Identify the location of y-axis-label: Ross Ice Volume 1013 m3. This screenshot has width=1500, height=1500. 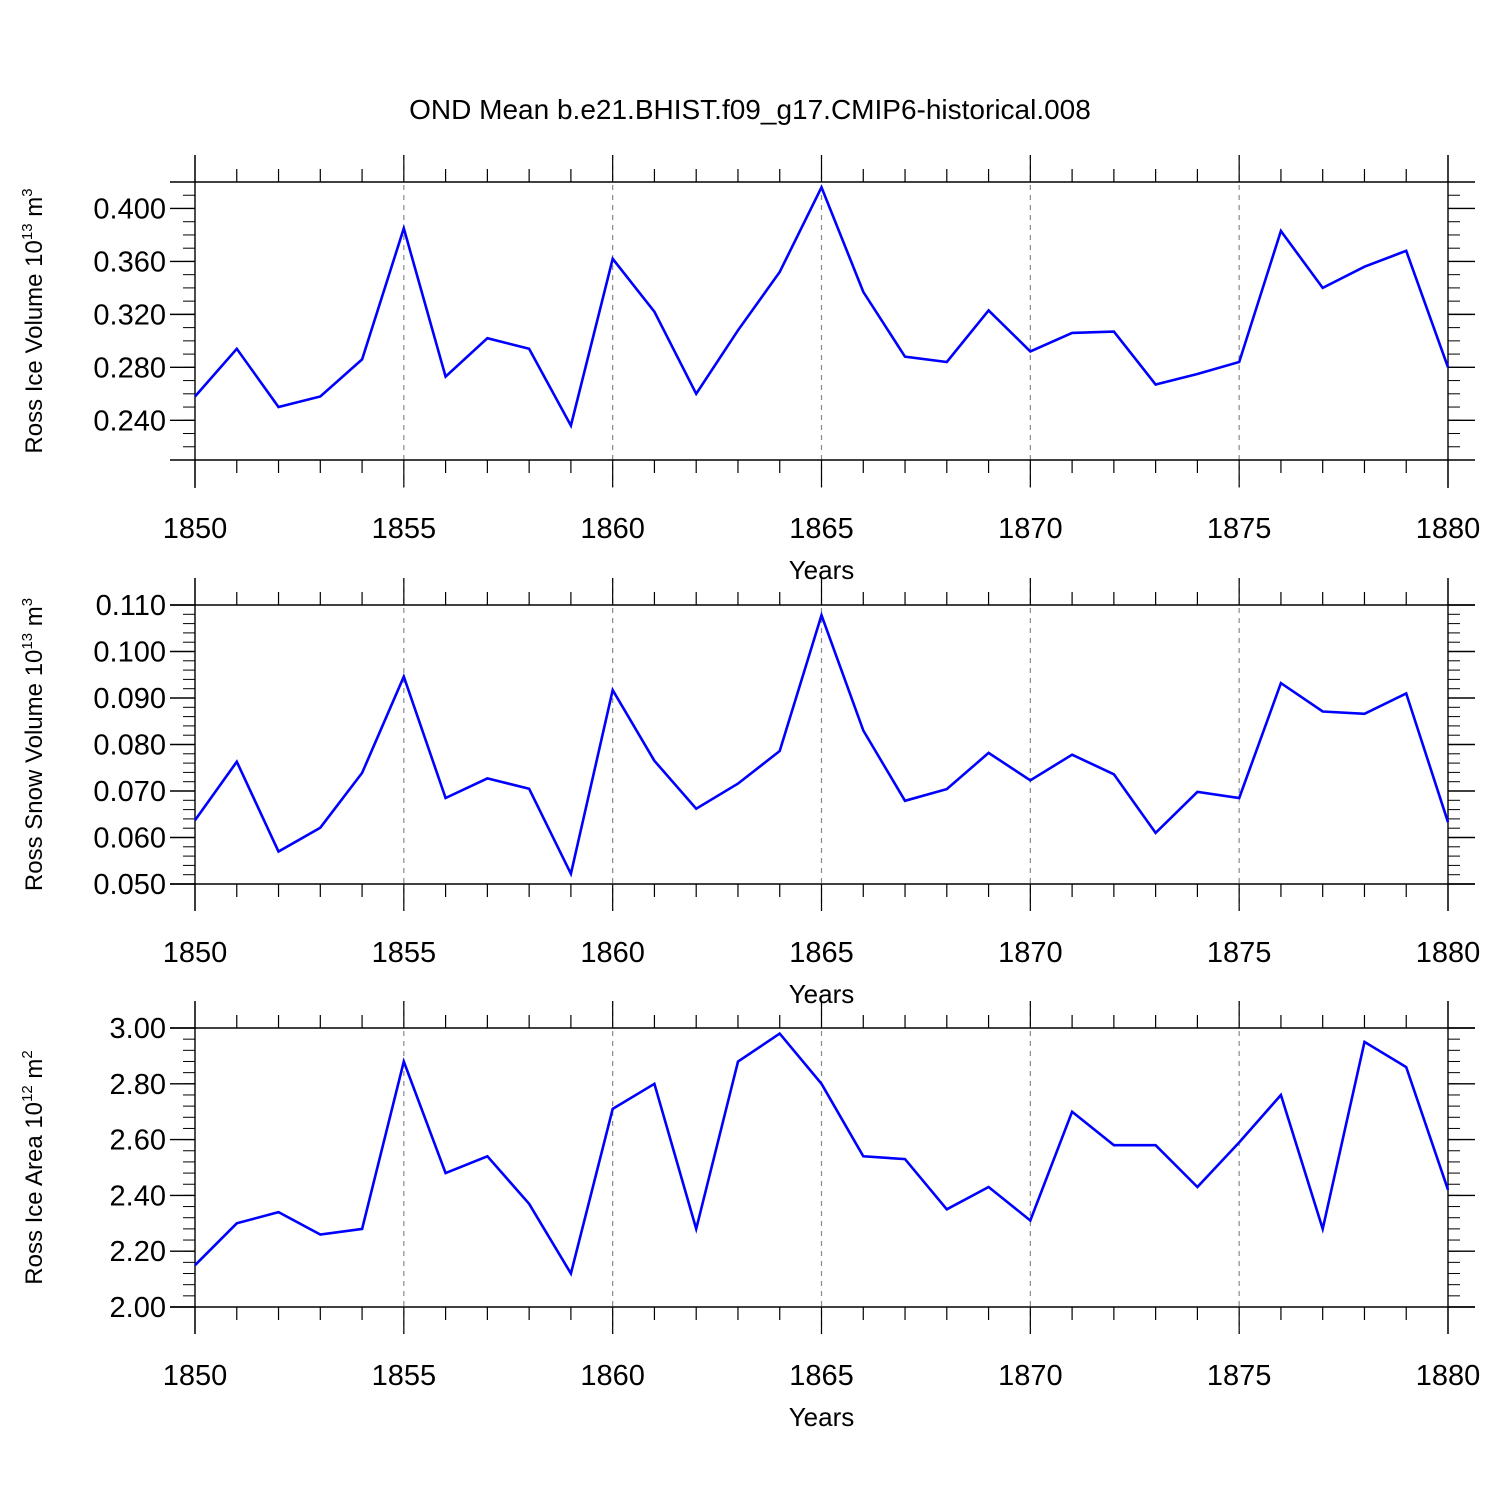
(33, 320).